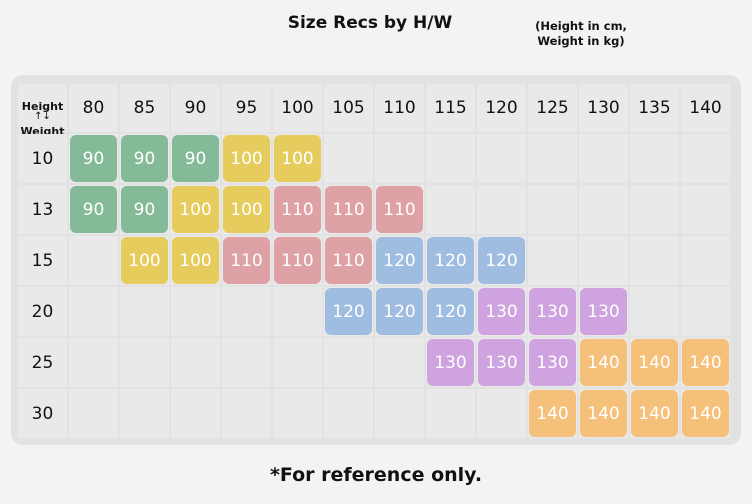 The height and width of the screenshot is (504, 752). I want to click on units-note: (Height in cm, Weight in kg), so click(581, 34).